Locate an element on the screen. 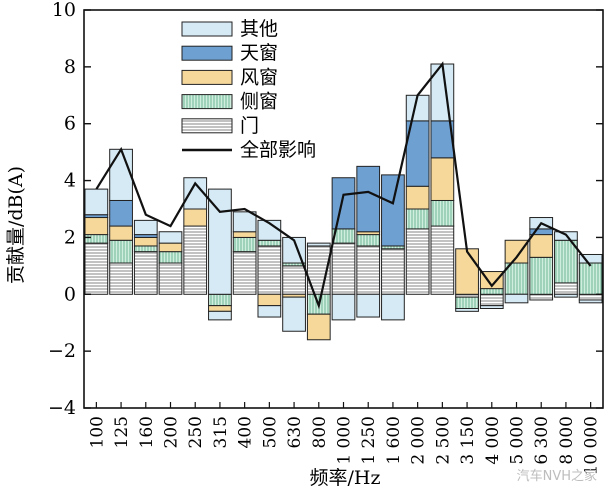 This screenshot has height=498, width=605. bar-seg-500-s1 is located at coordinates (269, 243).